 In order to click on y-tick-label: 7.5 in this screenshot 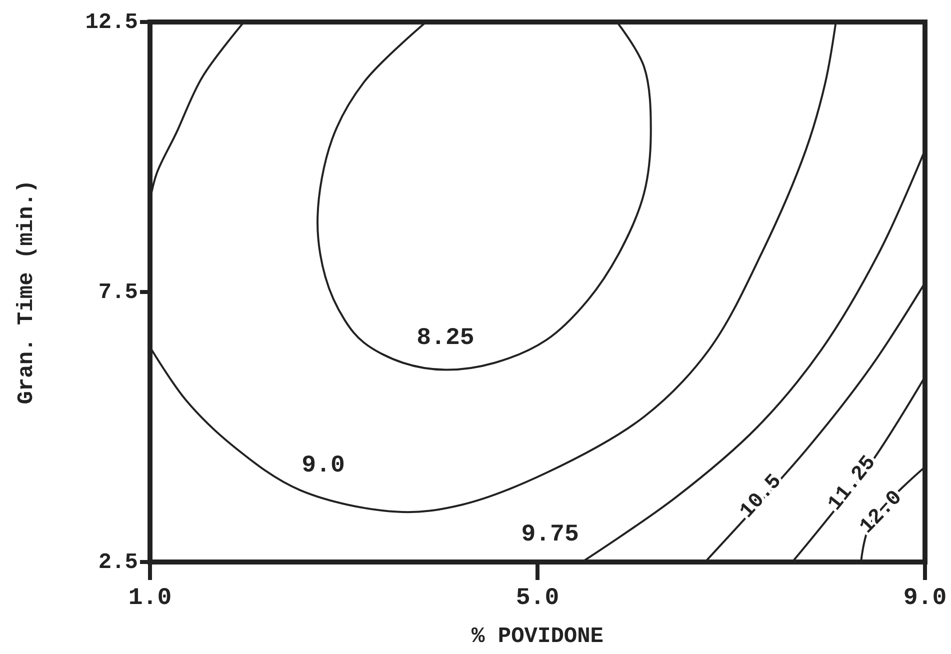, I will do `click(118, 292)`.